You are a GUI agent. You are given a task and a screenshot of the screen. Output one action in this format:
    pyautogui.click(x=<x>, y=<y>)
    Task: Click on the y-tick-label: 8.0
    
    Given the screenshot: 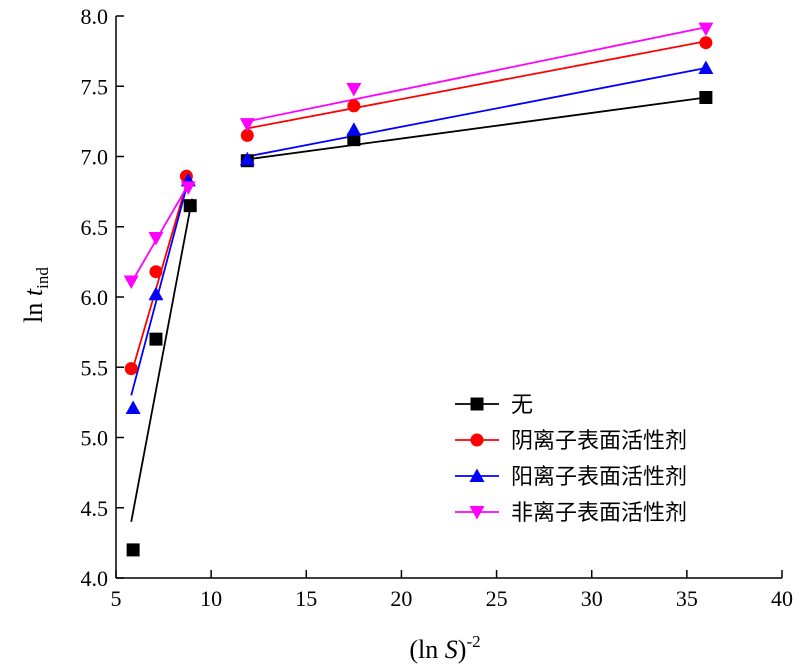 What is the action you would take?
    pyautogui.click(x=95, y=16)
    